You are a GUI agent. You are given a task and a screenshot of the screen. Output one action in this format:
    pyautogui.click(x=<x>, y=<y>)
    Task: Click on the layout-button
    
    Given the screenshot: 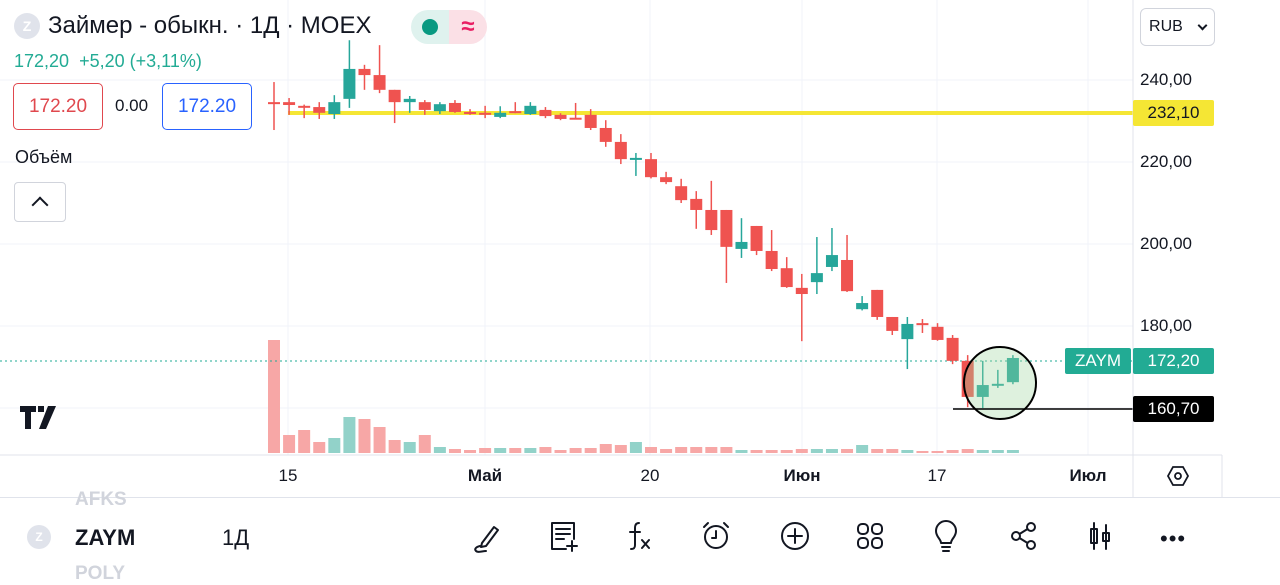 What is the action you would take?
    pyautogui.click(x=870, y=536)
    